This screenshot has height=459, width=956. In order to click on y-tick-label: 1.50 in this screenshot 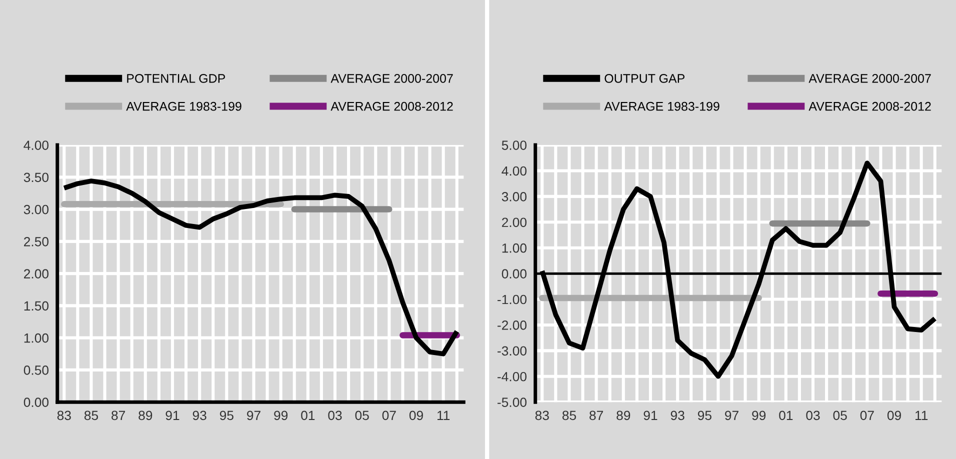, I will do `click(36, 306)`.